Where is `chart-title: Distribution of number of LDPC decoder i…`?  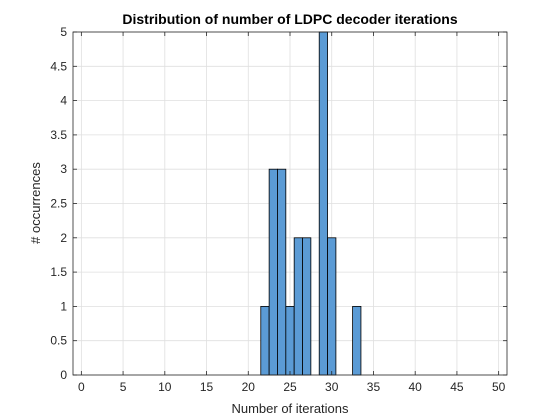
chart-title: Distribution of number of LDPC decoder i… is located at coordinates (289, 19).